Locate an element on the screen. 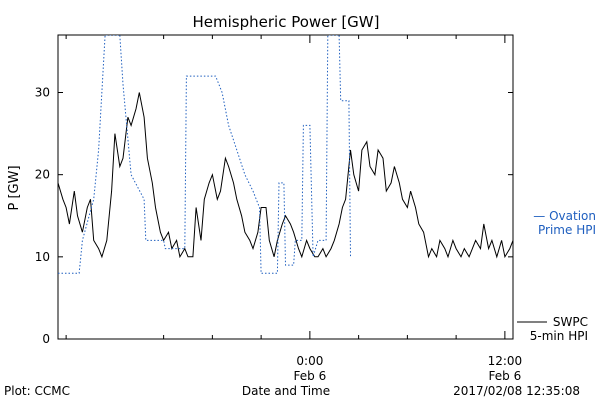 This screenshot has height=400, width=600. chart-title: Hemispheric Power [GW] is located at coordinates (286, 22).